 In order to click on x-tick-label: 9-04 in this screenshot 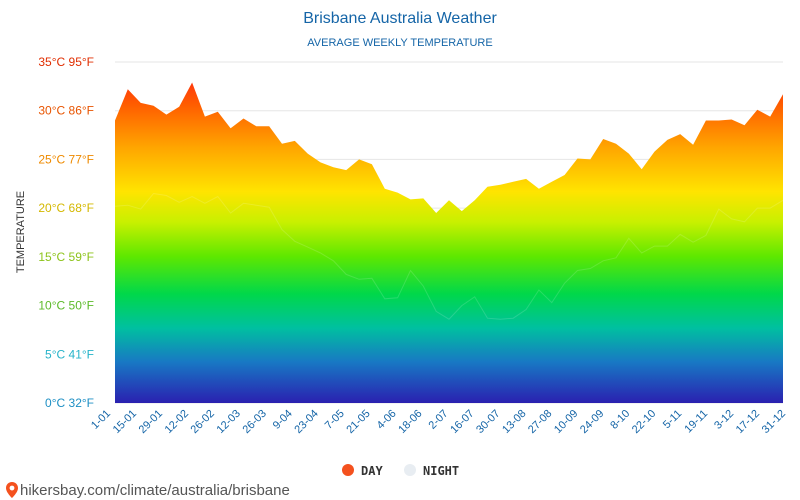, I will do `click(283, 420)`.